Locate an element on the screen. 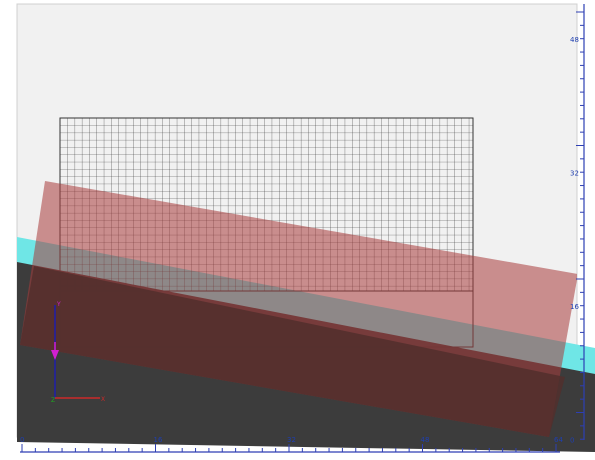 The height and width of the screenshot is (460, 595). axis-gizmo: Y X Z is located at coordinates (78, 352).